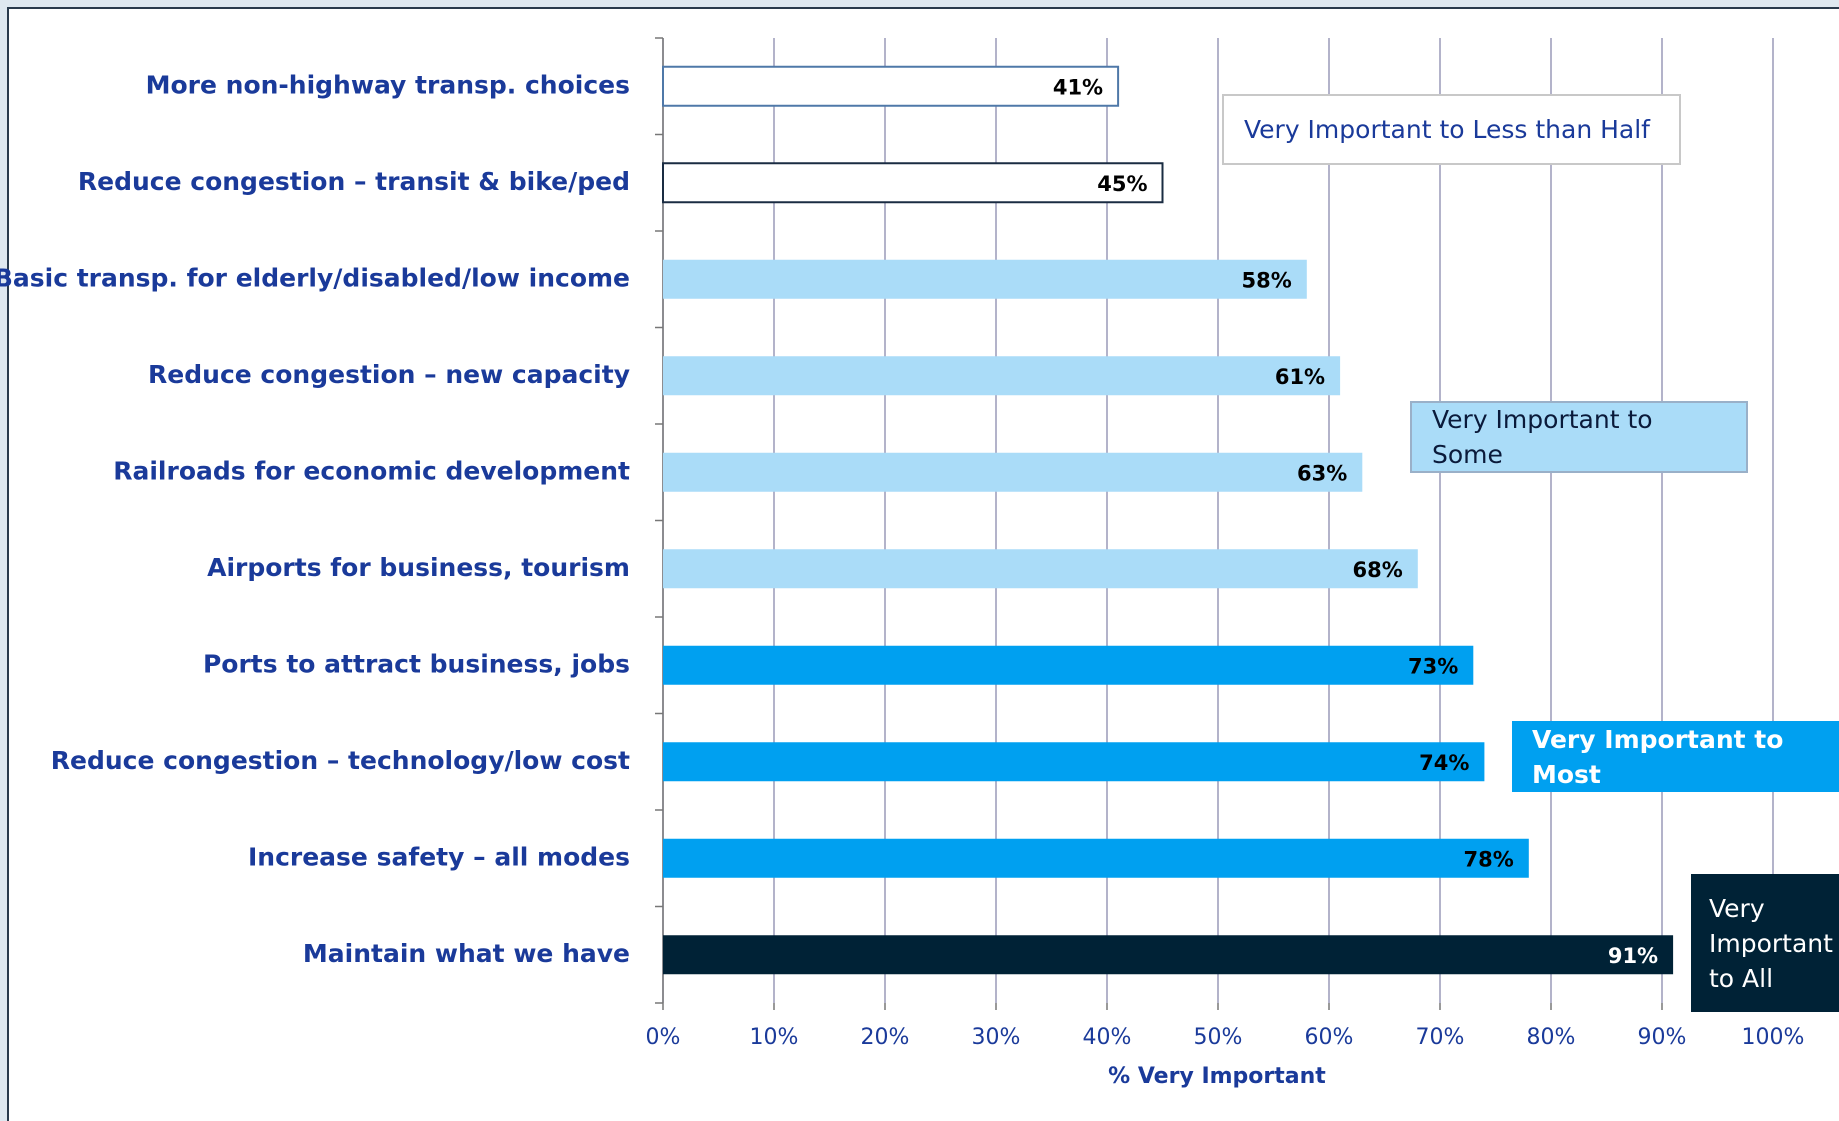 The image size is (1839, 1121). I want to click on x-tick-label: 0%, so click(663, 1037).